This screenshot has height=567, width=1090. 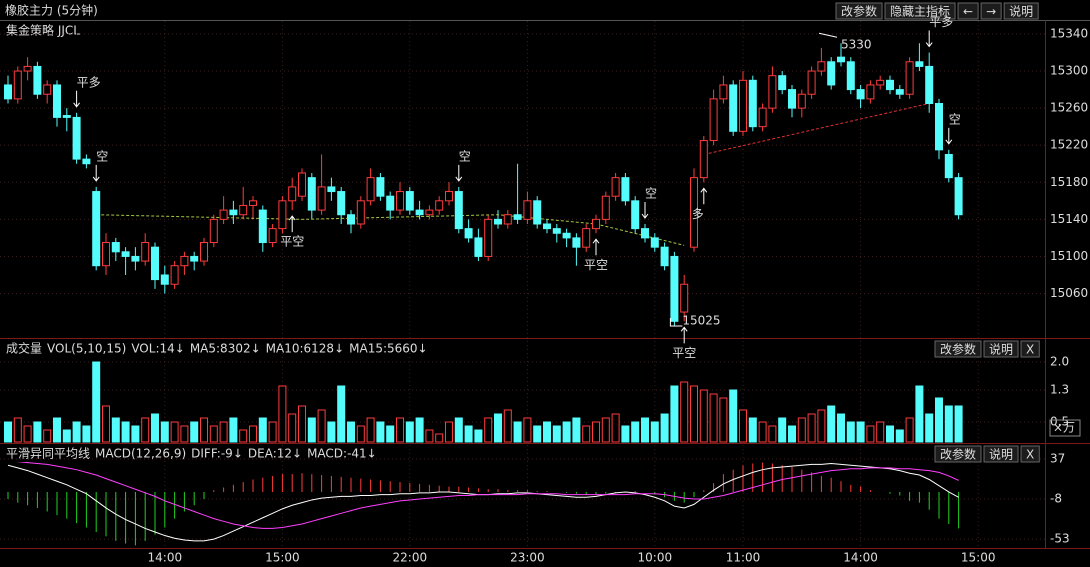 What do you see at coordinates (1059, 422) in the screenshot?
I see `y-tick-label: 0.5` at bounding box center [1059, 422].